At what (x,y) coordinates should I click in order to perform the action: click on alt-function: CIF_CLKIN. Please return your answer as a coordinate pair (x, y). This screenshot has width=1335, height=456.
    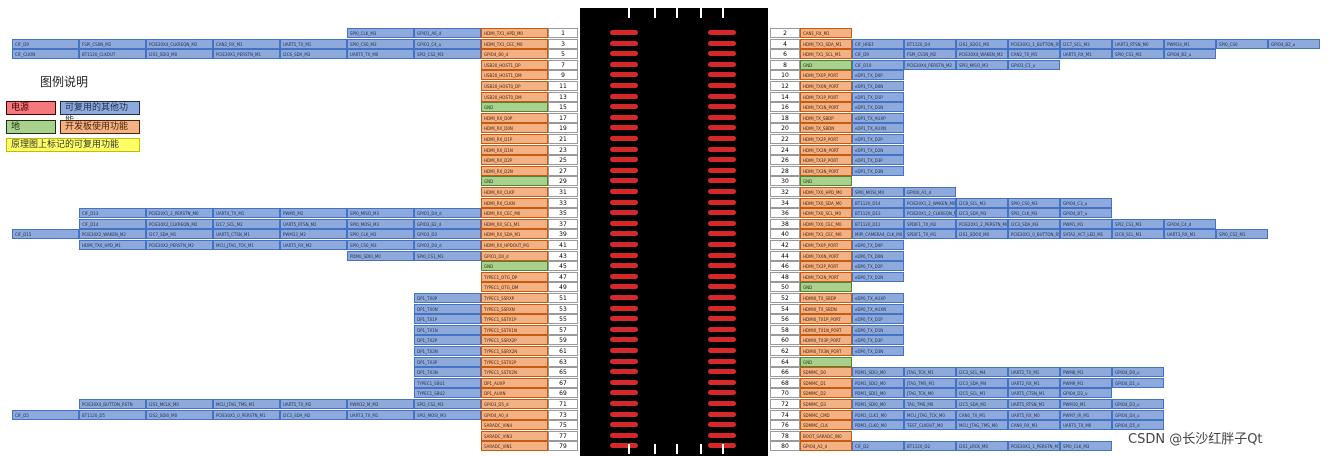
    Looking at the image, I should click on (45, 54).